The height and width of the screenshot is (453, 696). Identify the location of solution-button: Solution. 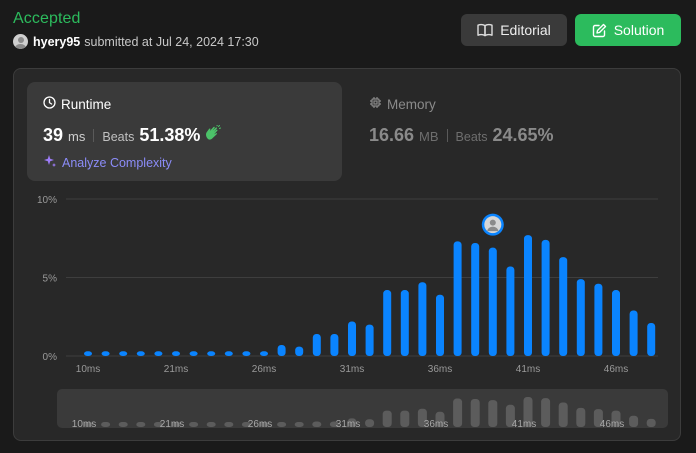
(628, 30).